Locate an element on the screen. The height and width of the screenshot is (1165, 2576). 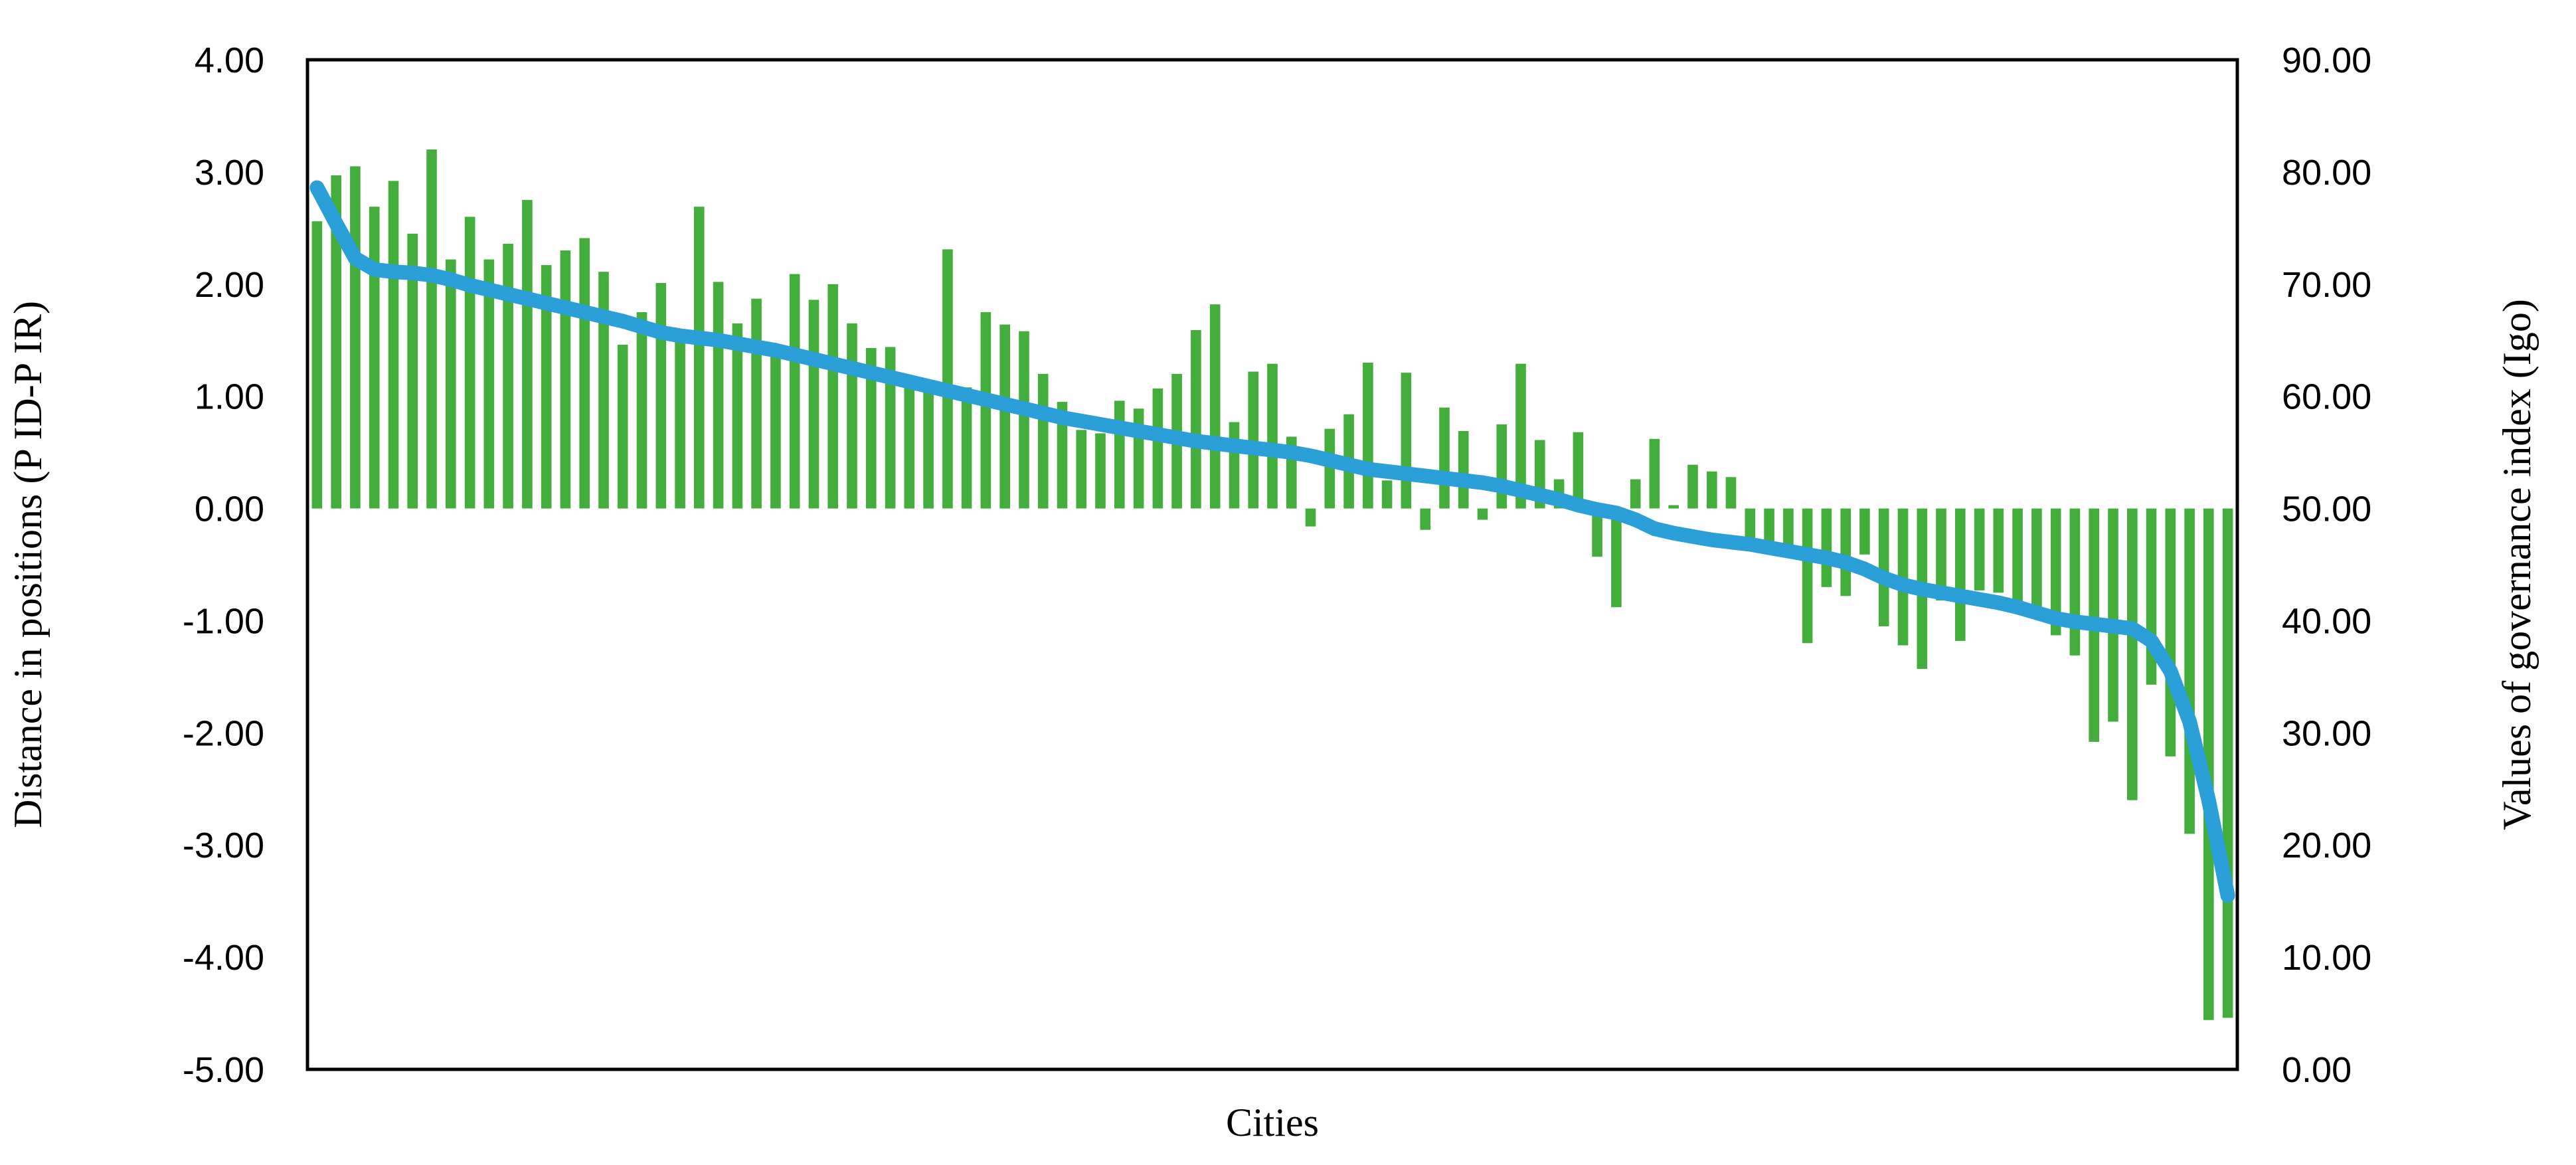
tick-label: 50.00 is located at coordinates (2326, 509).